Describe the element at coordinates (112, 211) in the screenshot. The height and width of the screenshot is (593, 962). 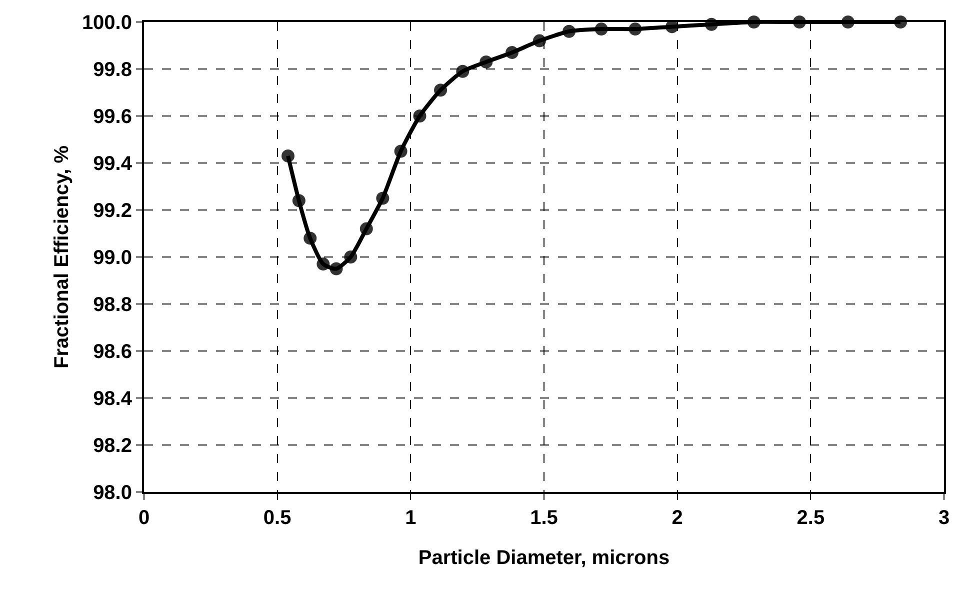
I see `y-tick-label: 99.2` at that location.